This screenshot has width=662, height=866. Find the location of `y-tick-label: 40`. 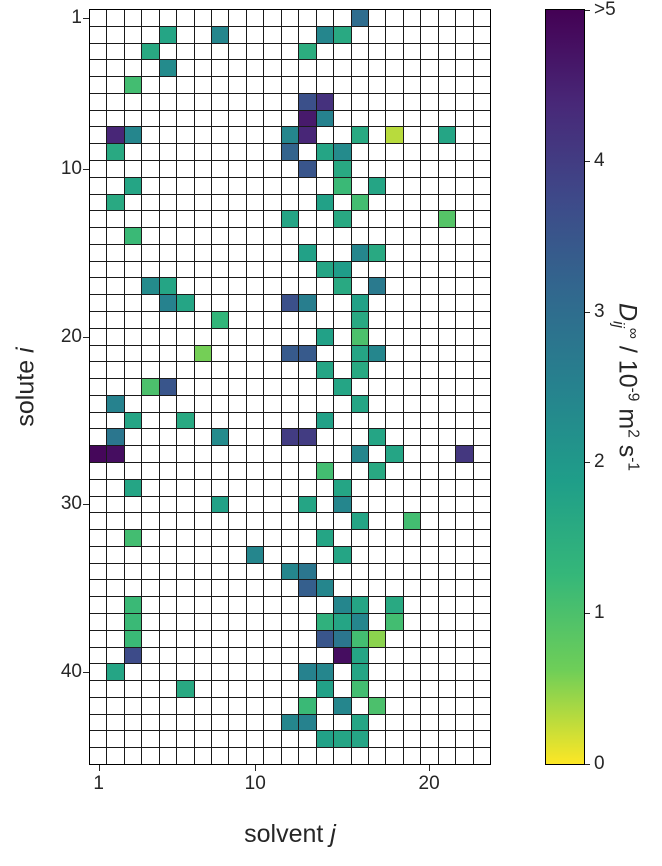

y-tick-label: 40 is located at coordinates (71, 671).